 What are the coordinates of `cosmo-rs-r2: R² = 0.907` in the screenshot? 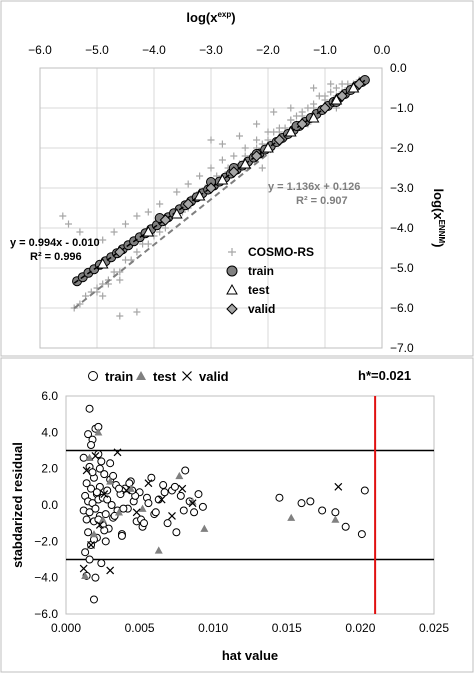 It's located at (322, 201).